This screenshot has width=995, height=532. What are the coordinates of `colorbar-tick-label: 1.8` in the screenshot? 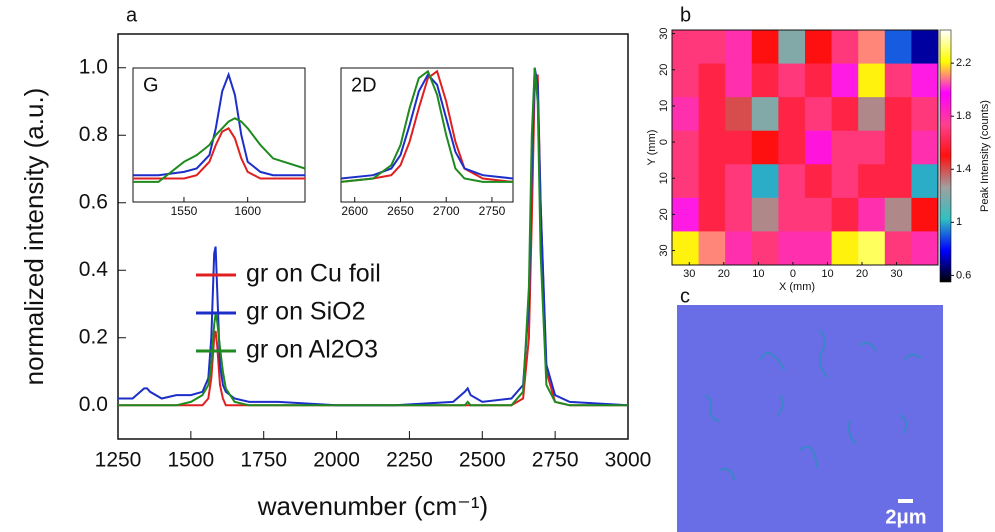 It's located at (963, 116).